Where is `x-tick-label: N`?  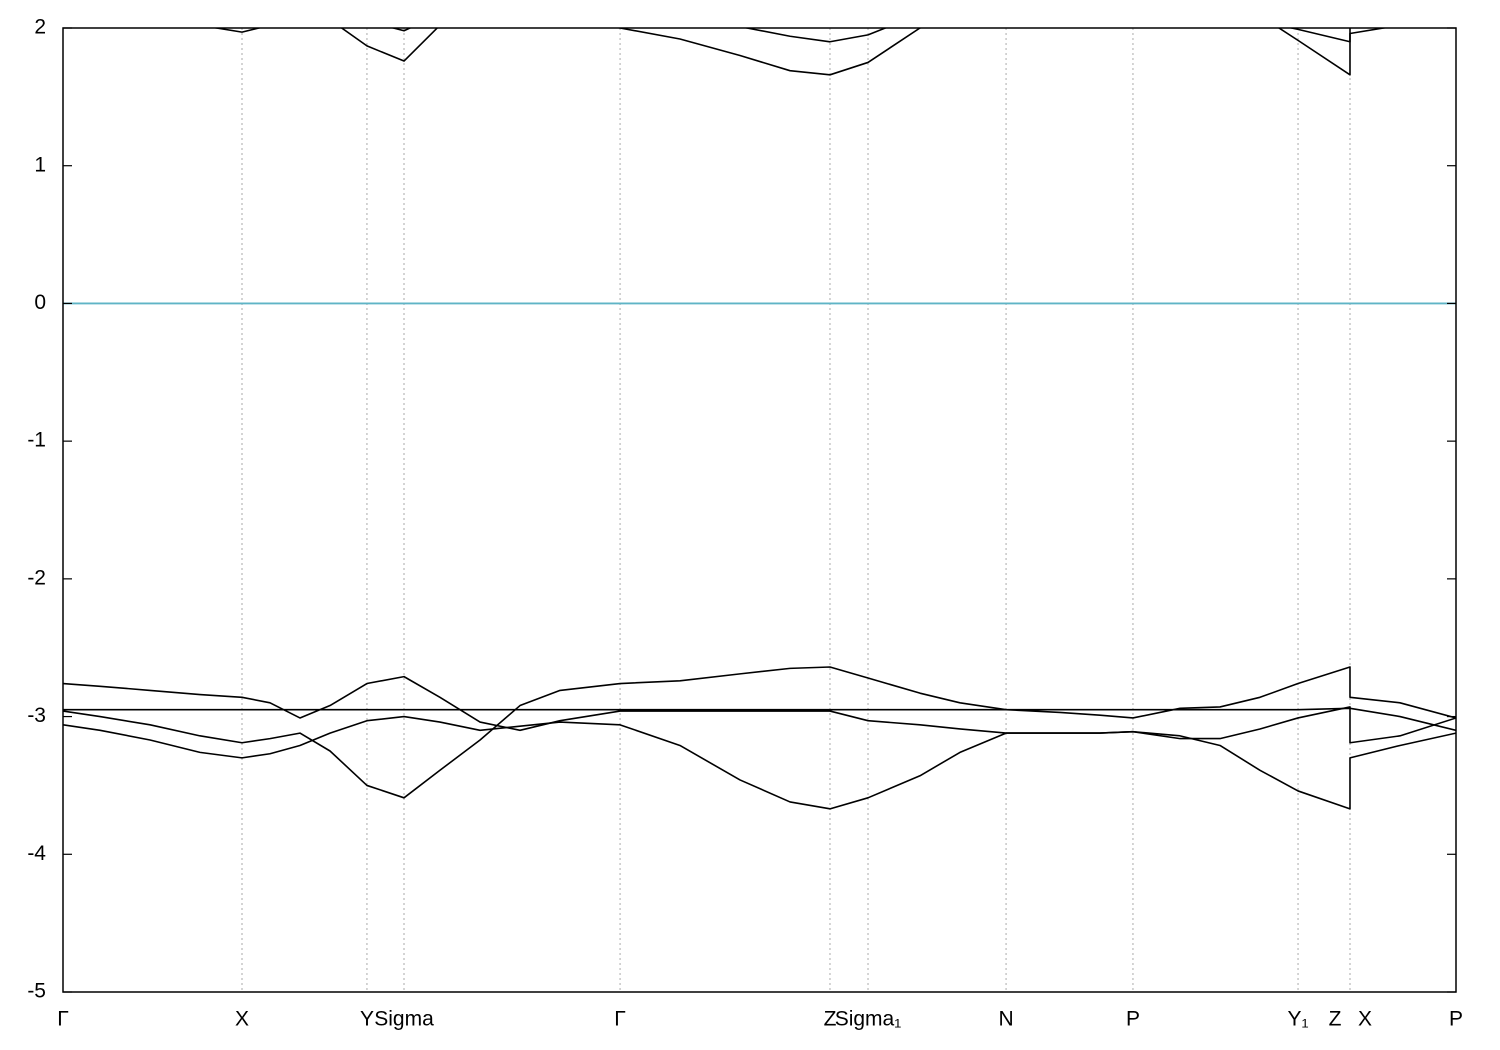 x-tick-label: N is located at coordinates (1005, 1019).